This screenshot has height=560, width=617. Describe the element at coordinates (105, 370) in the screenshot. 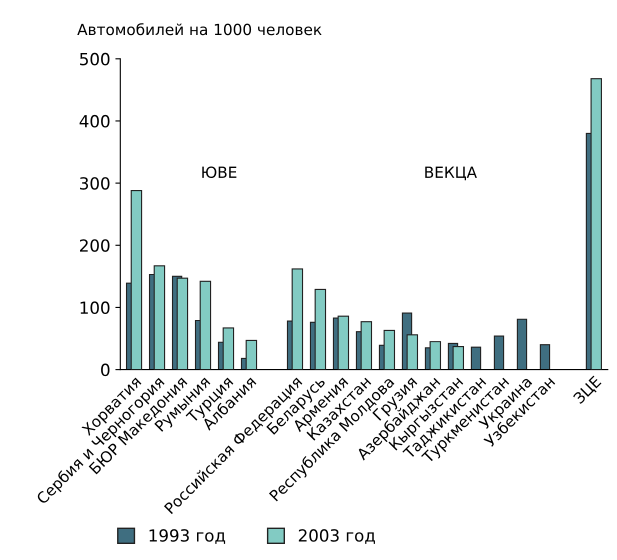

I see `y-tick-label: 0` at that location.